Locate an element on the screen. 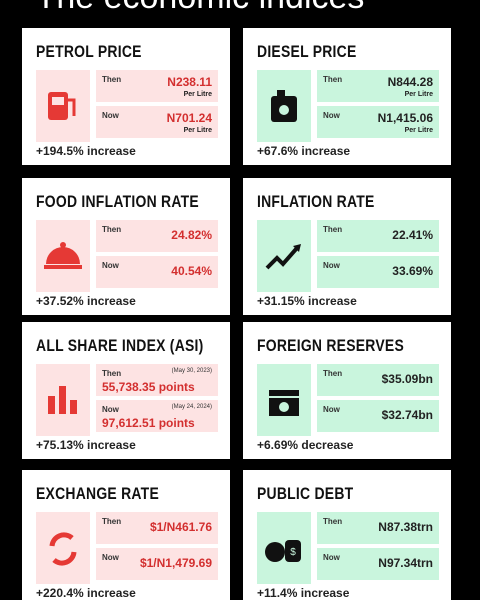  now-row: Now (May 24, 2024) 97,612.51 points is located at coordinates (157, 416).